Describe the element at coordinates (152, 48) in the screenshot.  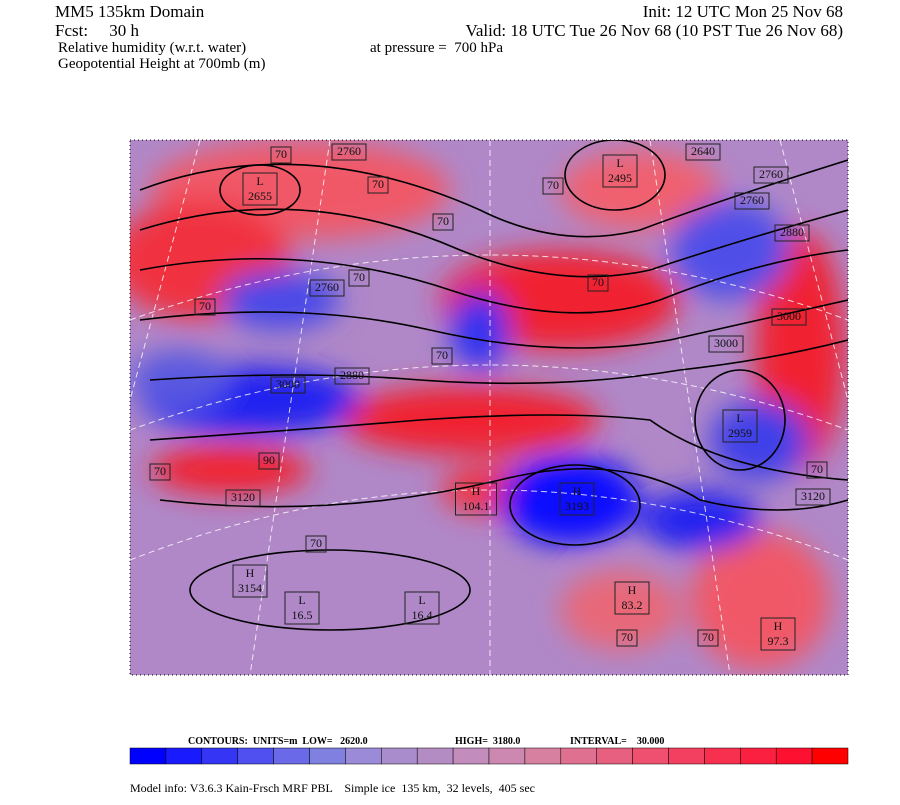
I see `field: Relative humidity (w.r.t. water)` at that location.